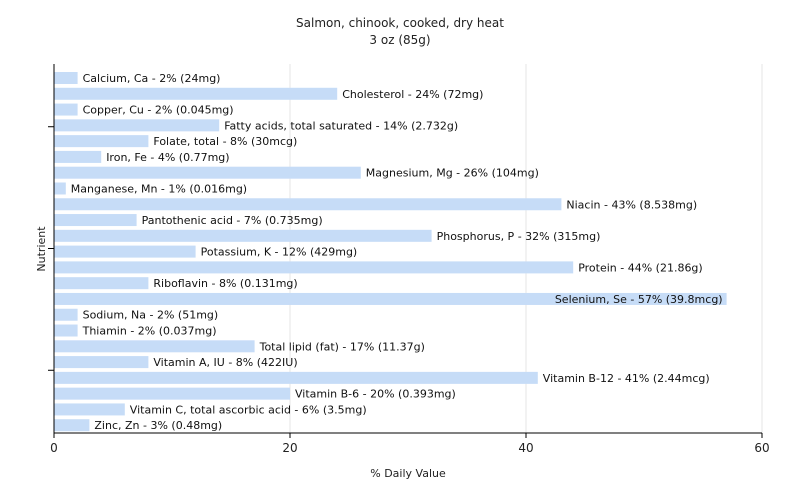  I want to click on x-tick-label: 40, so click(525, 448).